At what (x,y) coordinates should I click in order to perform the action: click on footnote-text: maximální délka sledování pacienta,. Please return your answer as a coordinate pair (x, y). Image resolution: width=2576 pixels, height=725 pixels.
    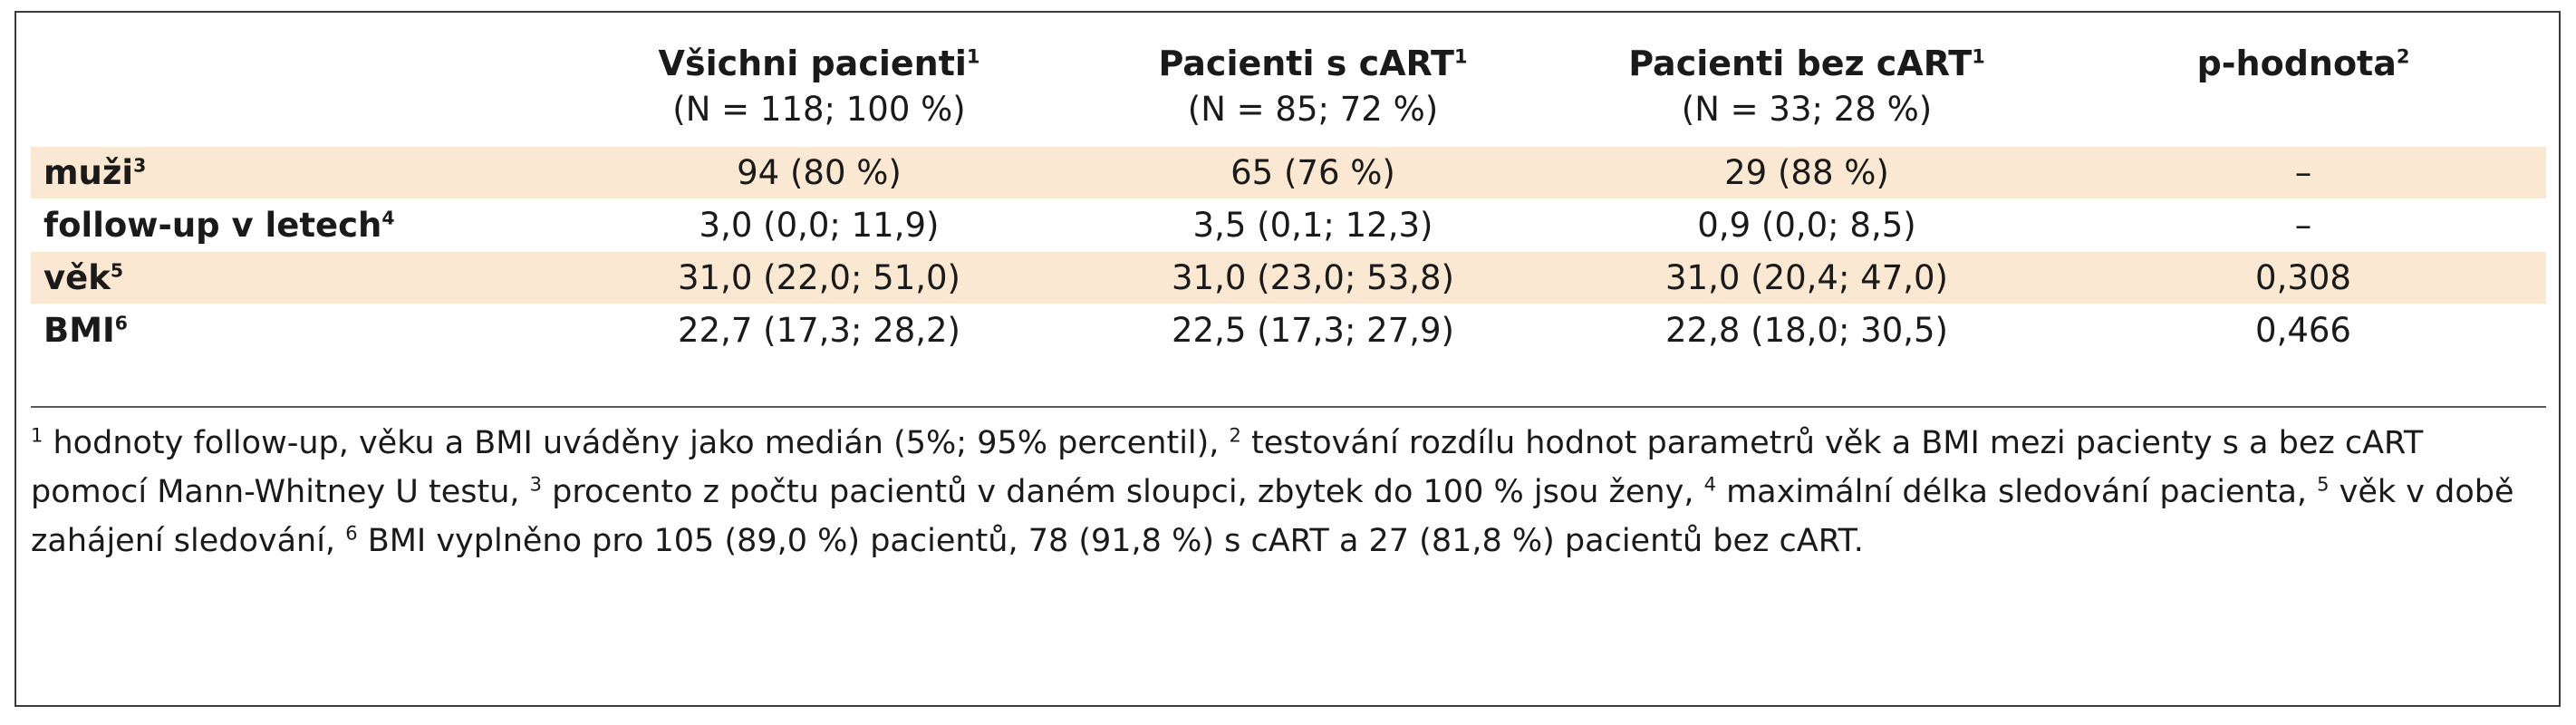
    Looking at the image, I should click on (2016, 492).